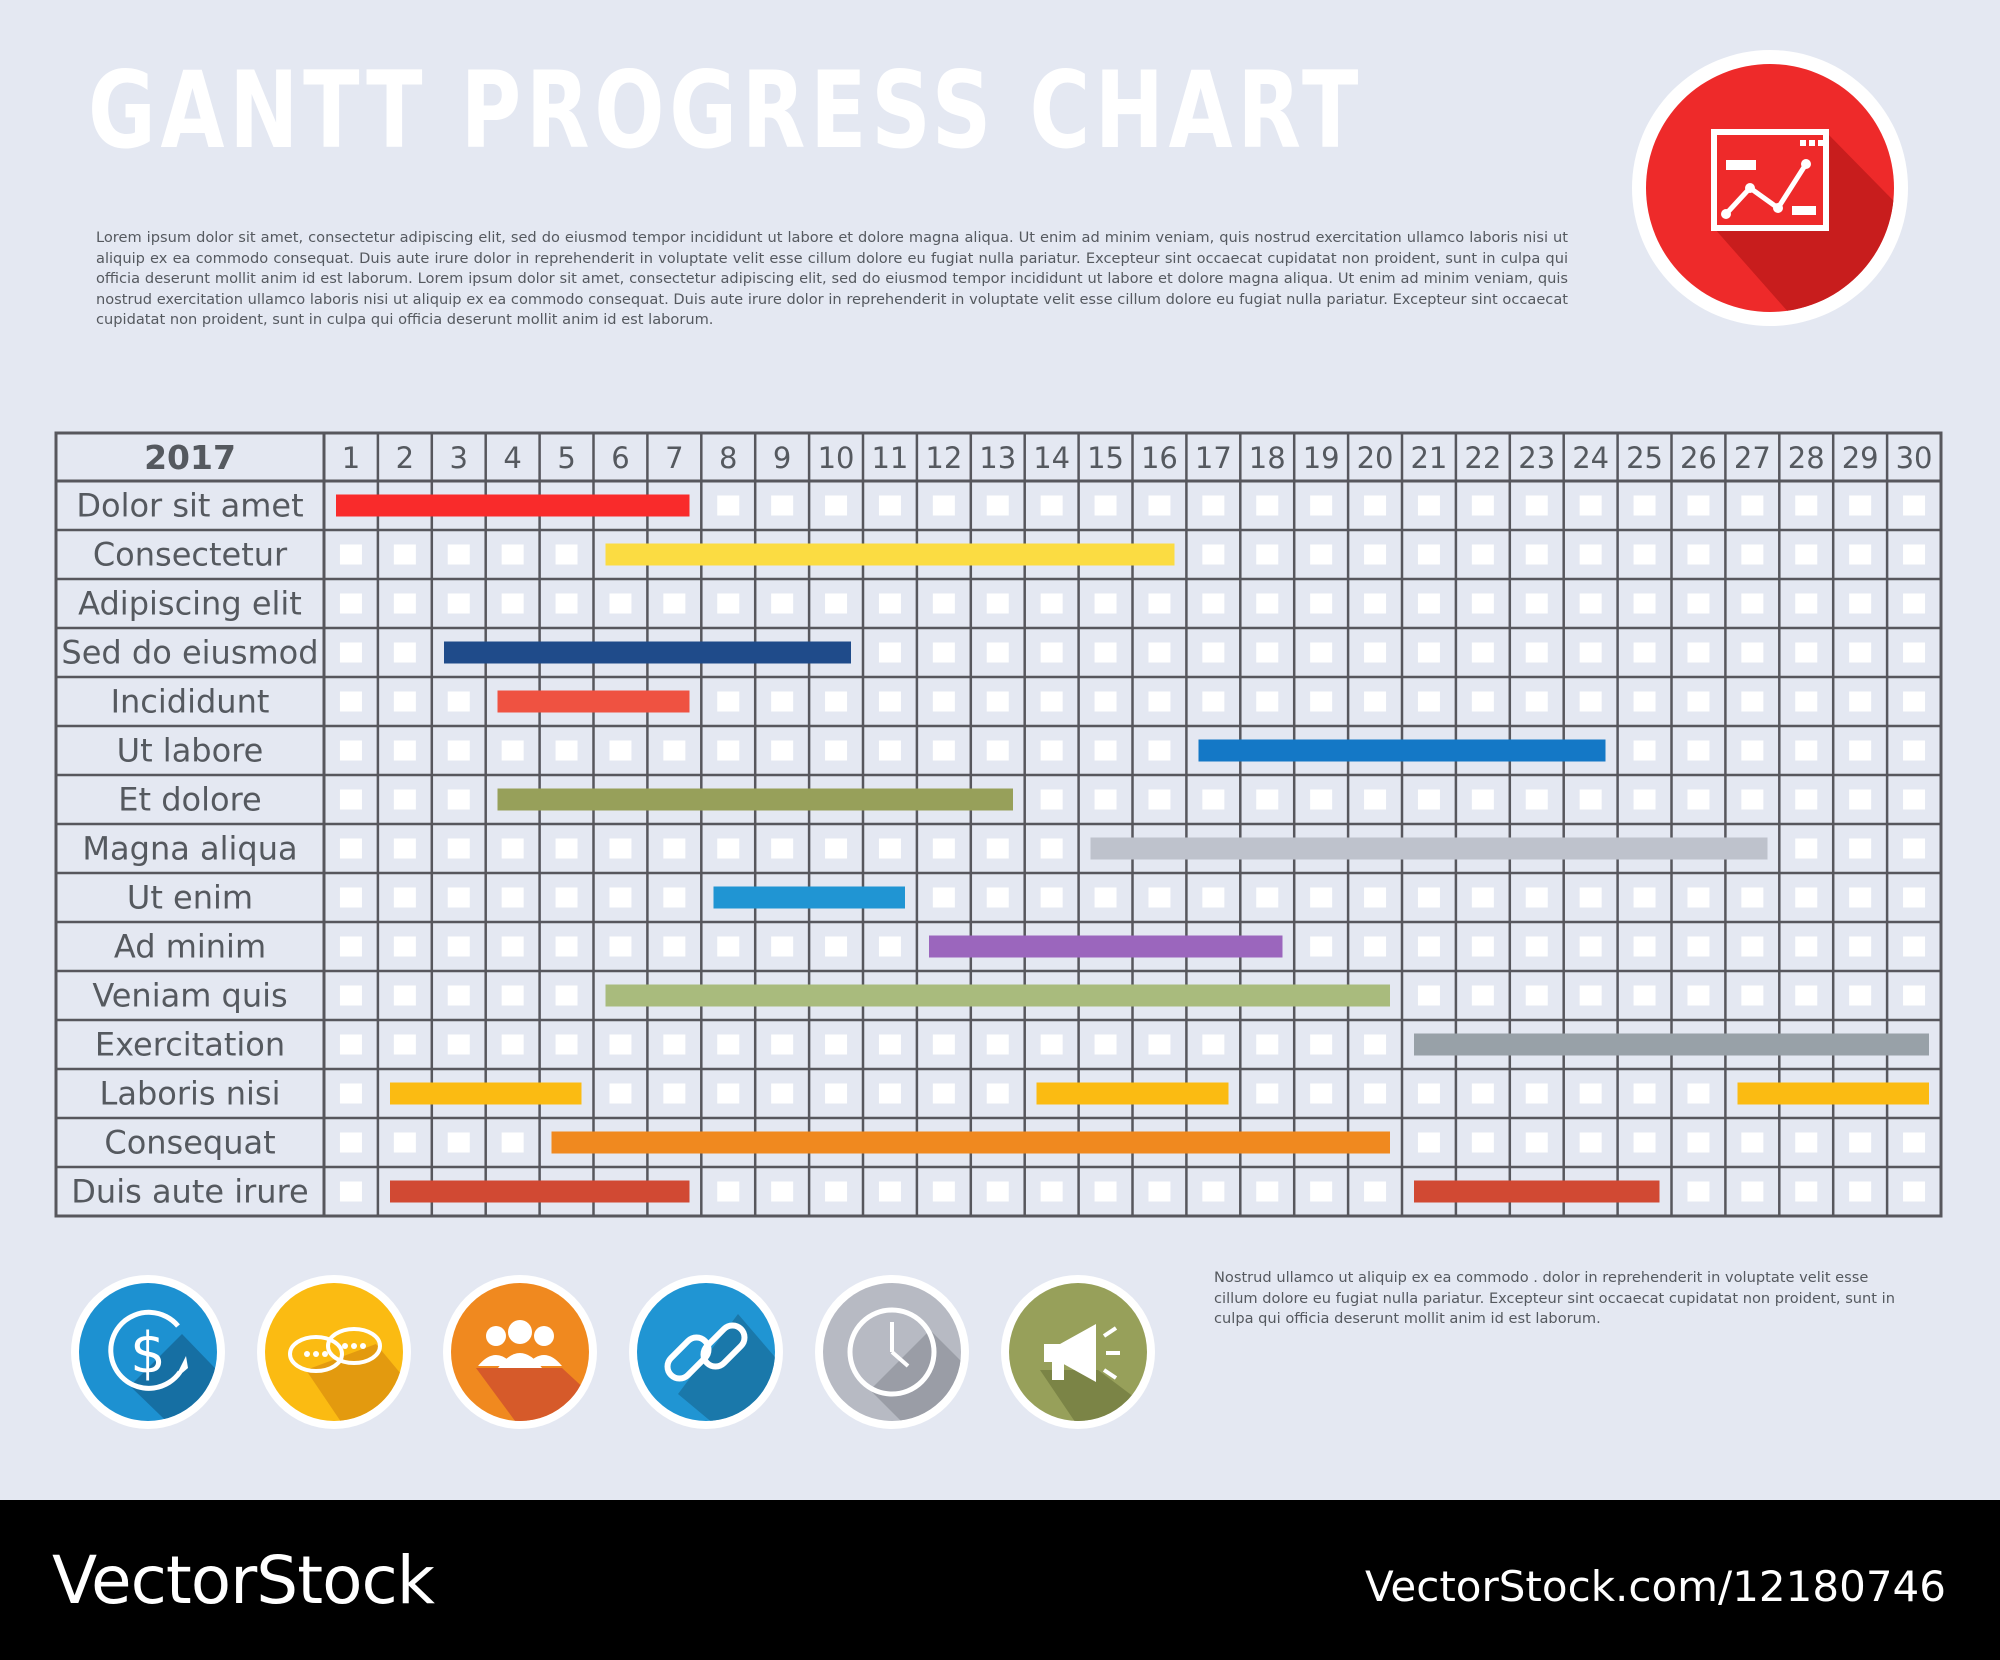 This screenshot has height=1660, width=2000. I want to click on task-label: Exercitation, so click(190, 1045).